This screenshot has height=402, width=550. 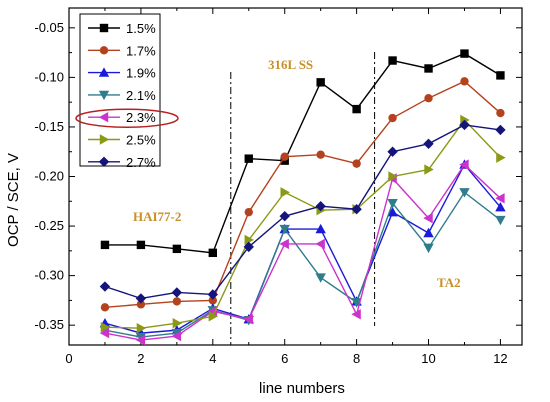 I want to click on legend-label: 1.5%, so click(x=141, y=28).